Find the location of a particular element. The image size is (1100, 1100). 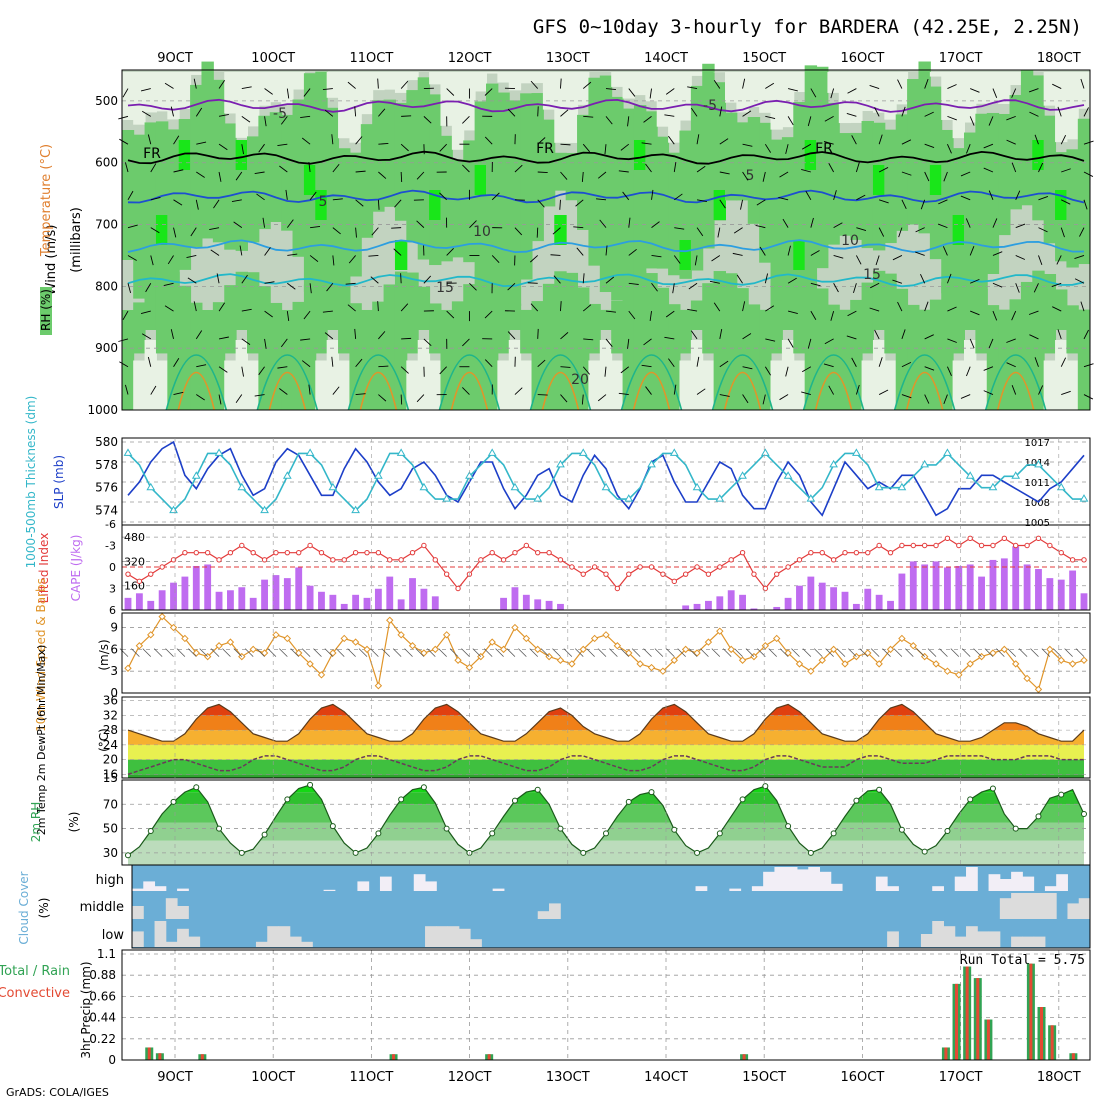

temp-ytick: 15 is located at coordinates (110, 778).